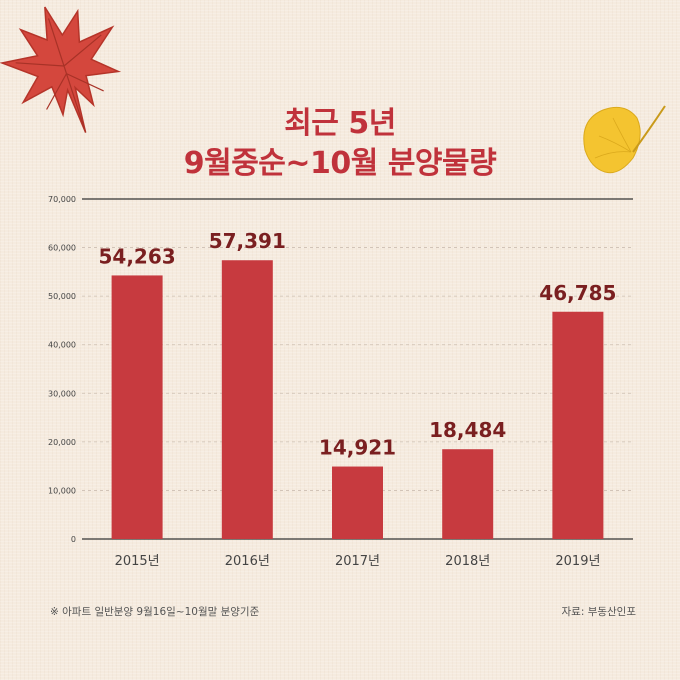 The image size is (680, 680). I want to click on maple-leaf-icon, so click(61, 69).